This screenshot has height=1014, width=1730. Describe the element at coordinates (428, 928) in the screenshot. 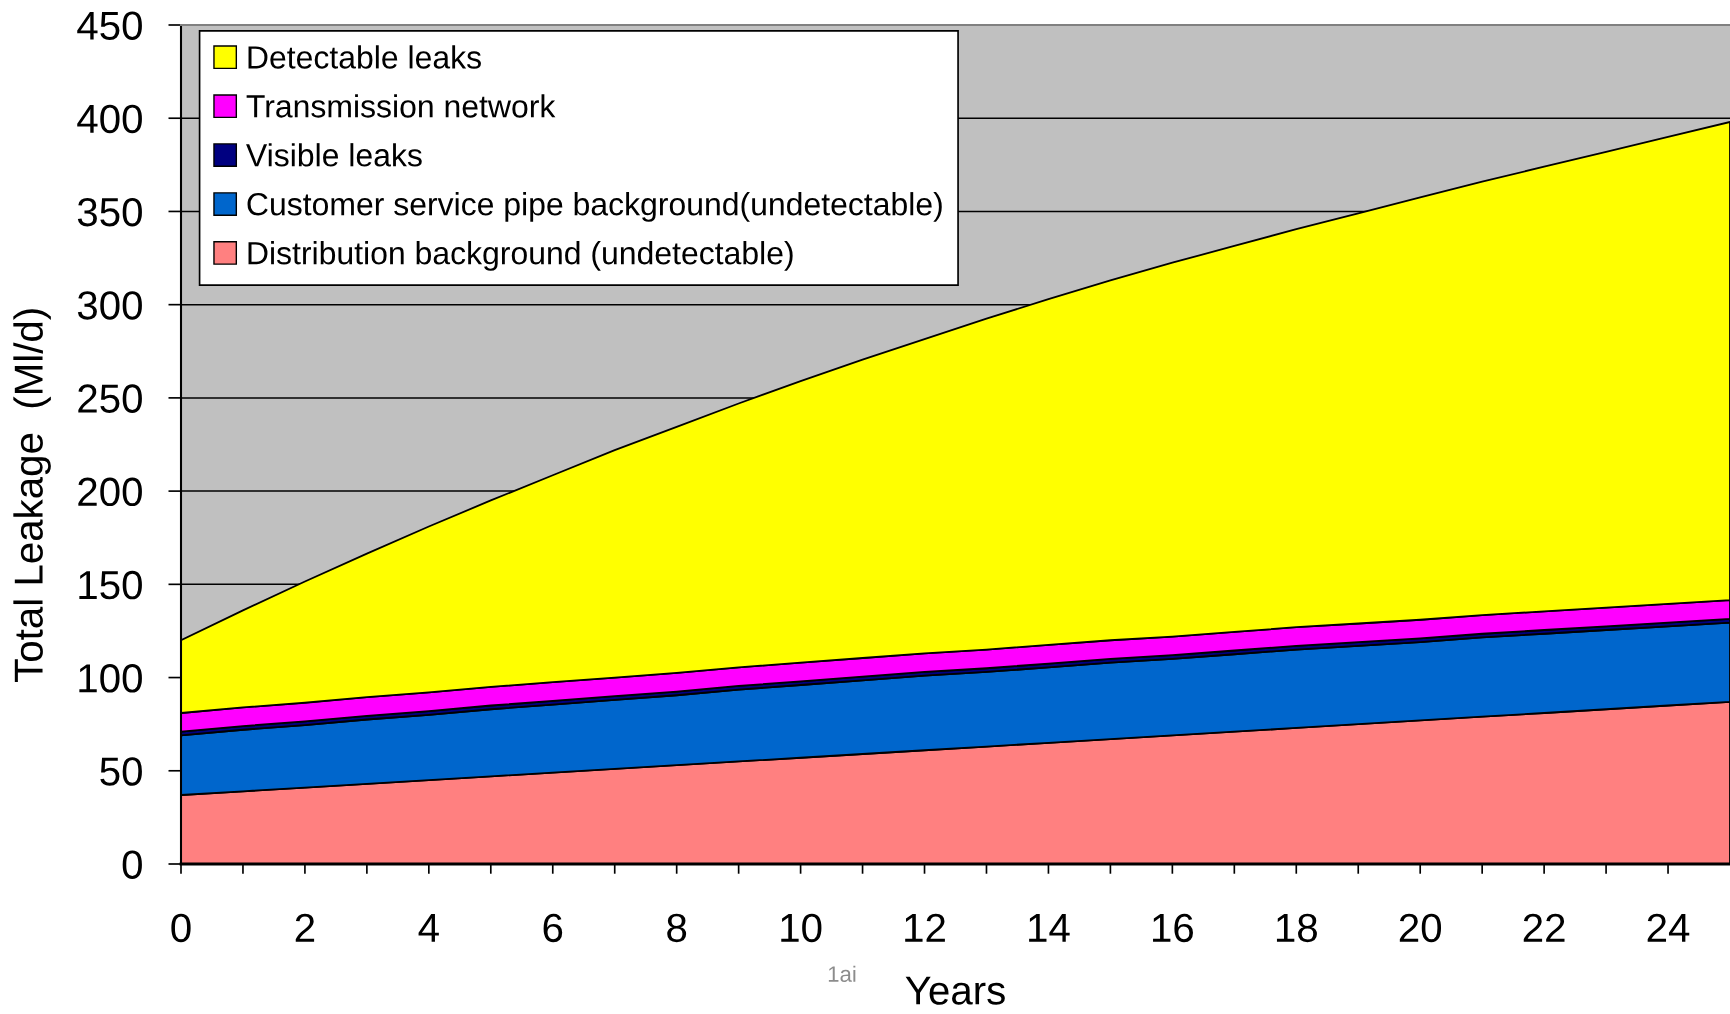

I see `x-tick-label: 4` at that location.